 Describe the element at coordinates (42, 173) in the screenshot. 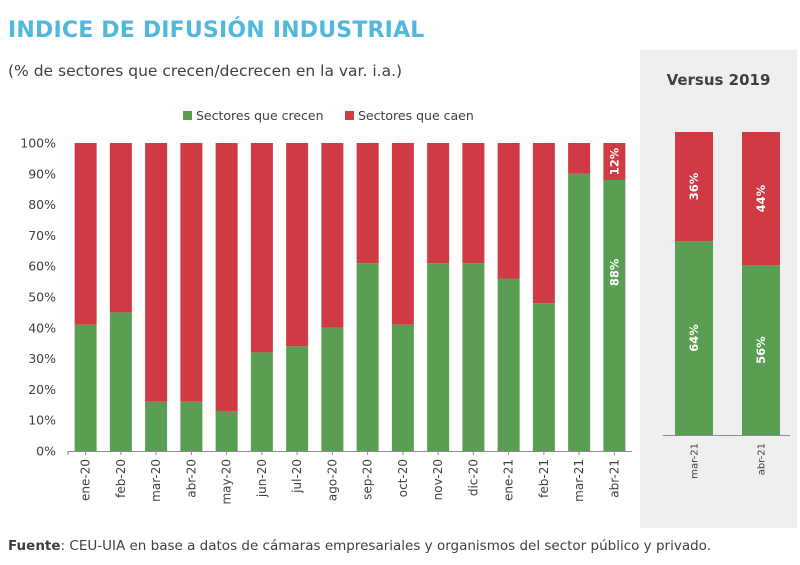

I see `y-tick-label: 90%` at that location.